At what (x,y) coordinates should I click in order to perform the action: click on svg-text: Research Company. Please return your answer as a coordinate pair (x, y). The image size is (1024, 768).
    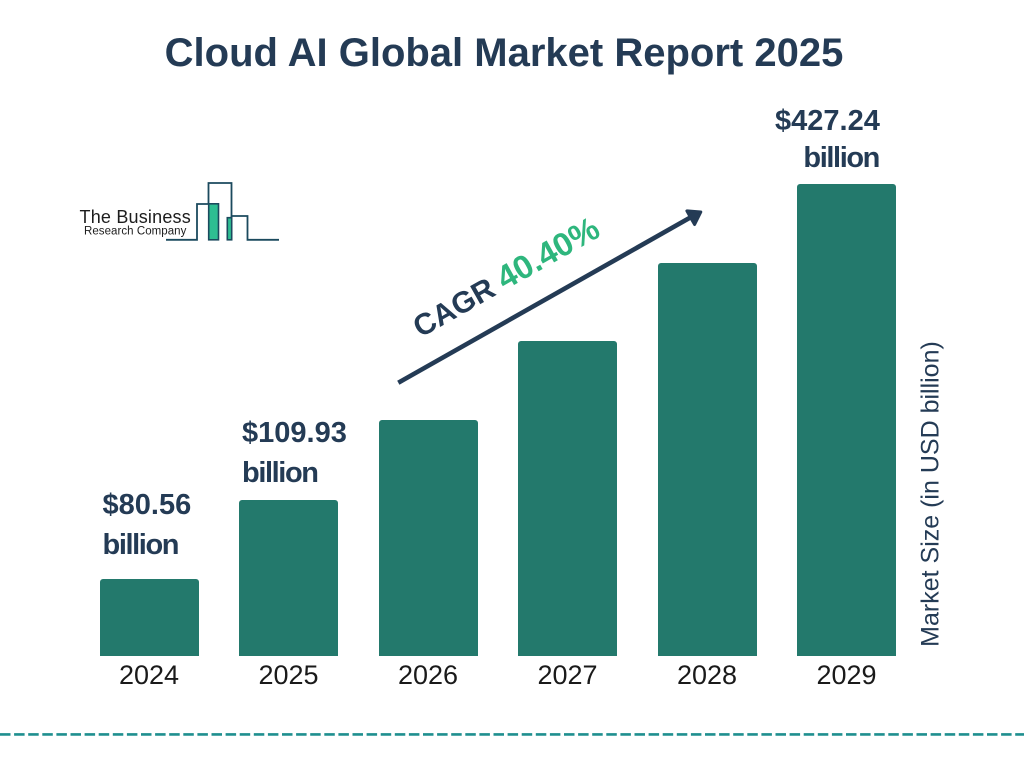
    Looking at the image, I should click on (135, 232).